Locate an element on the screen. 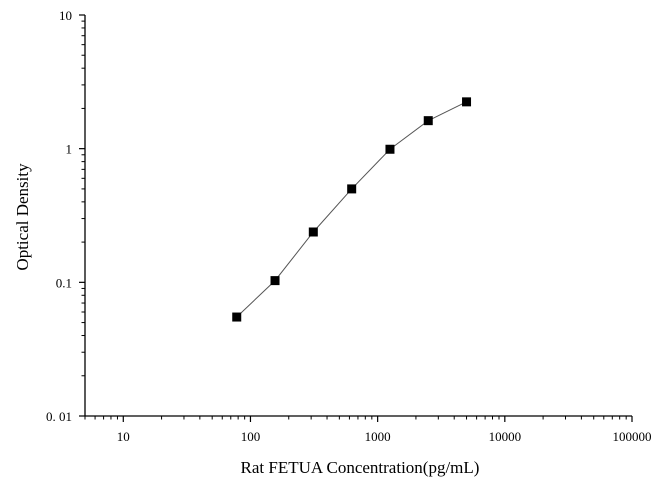  y-tick-label: 0. 01 is located at coordinates (59, 416).